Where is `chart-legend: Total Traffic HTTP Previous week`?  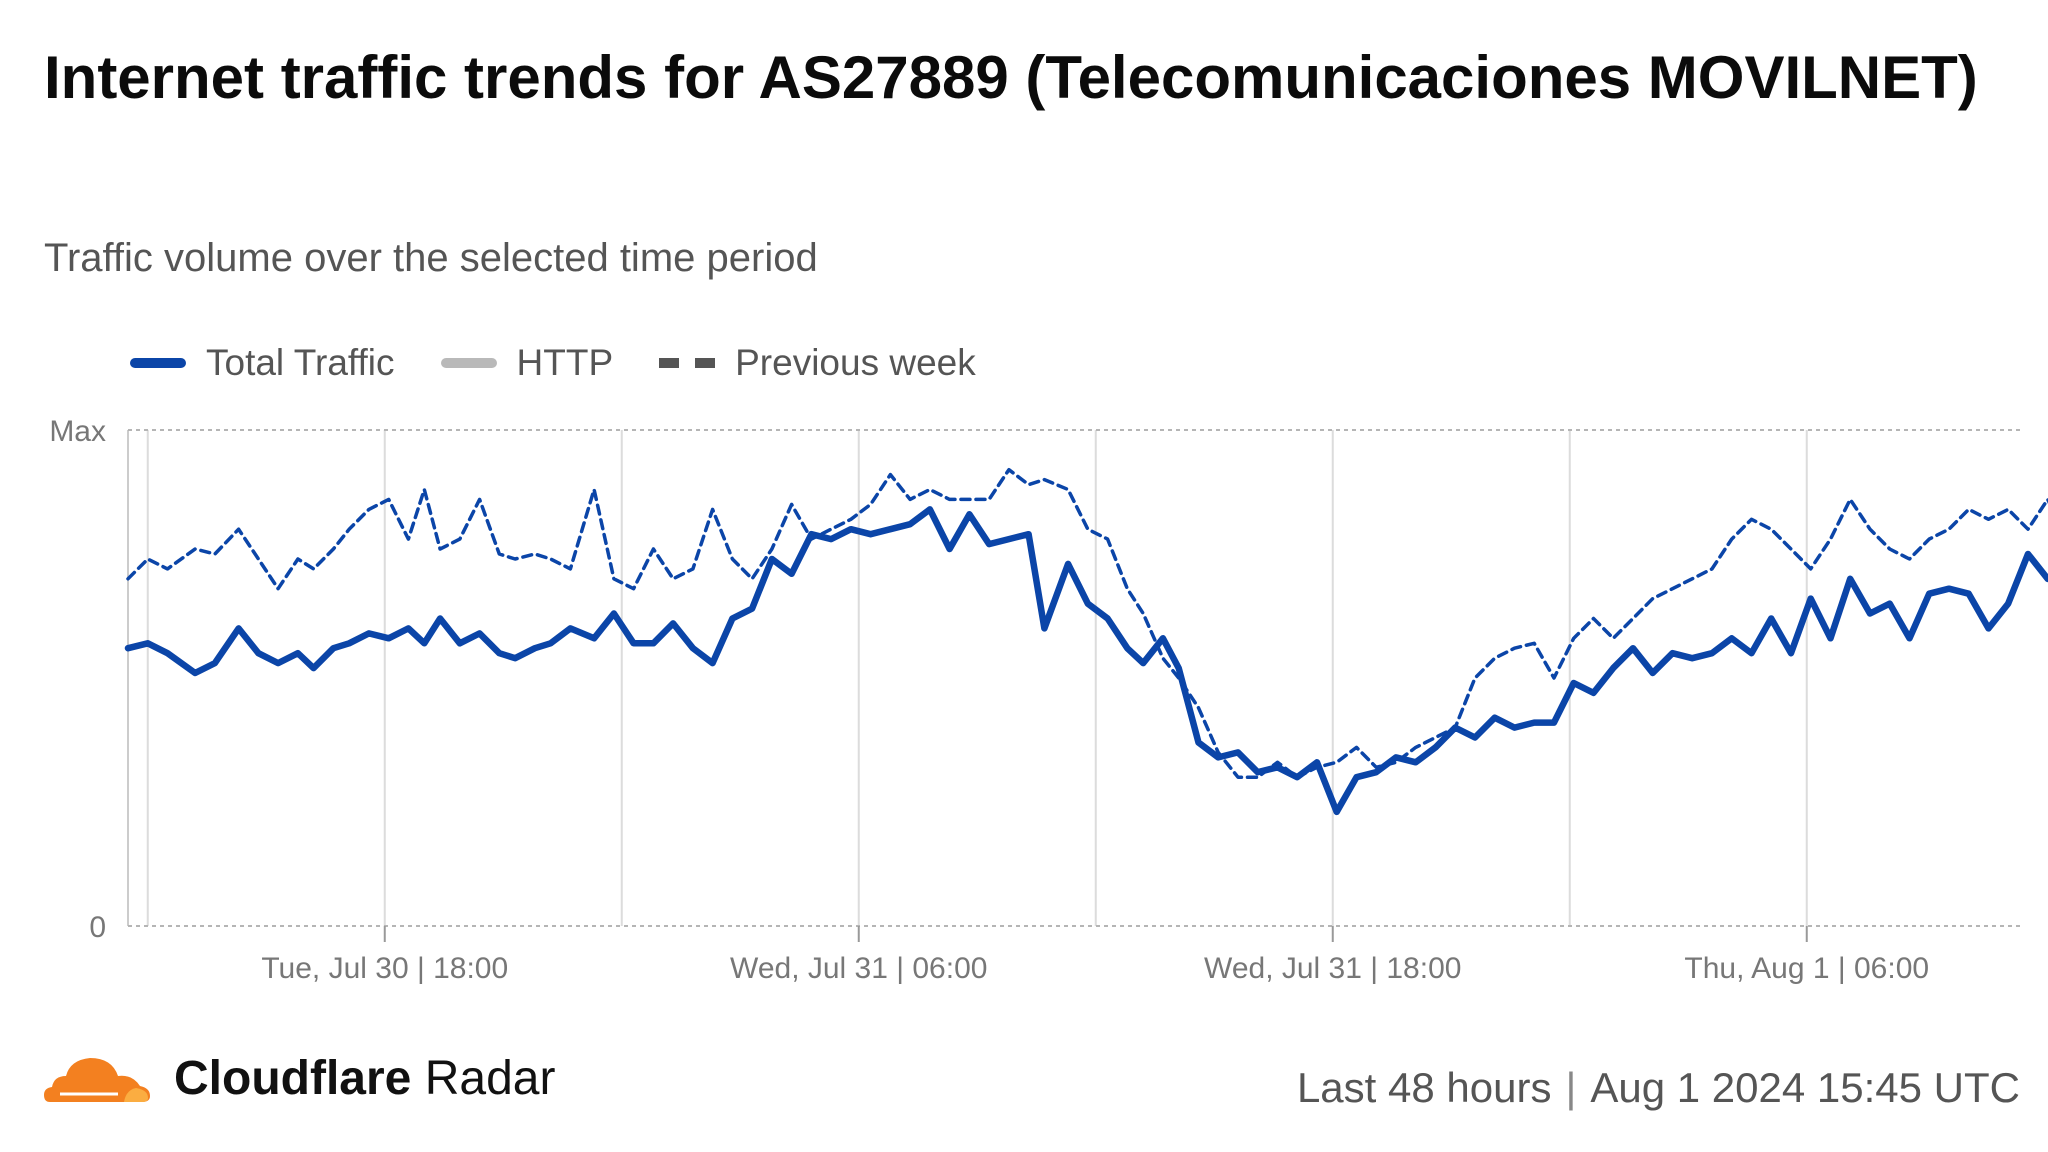
chart-legend: Total Traffic HTTP Previous week is located at coordinates (576, 363).